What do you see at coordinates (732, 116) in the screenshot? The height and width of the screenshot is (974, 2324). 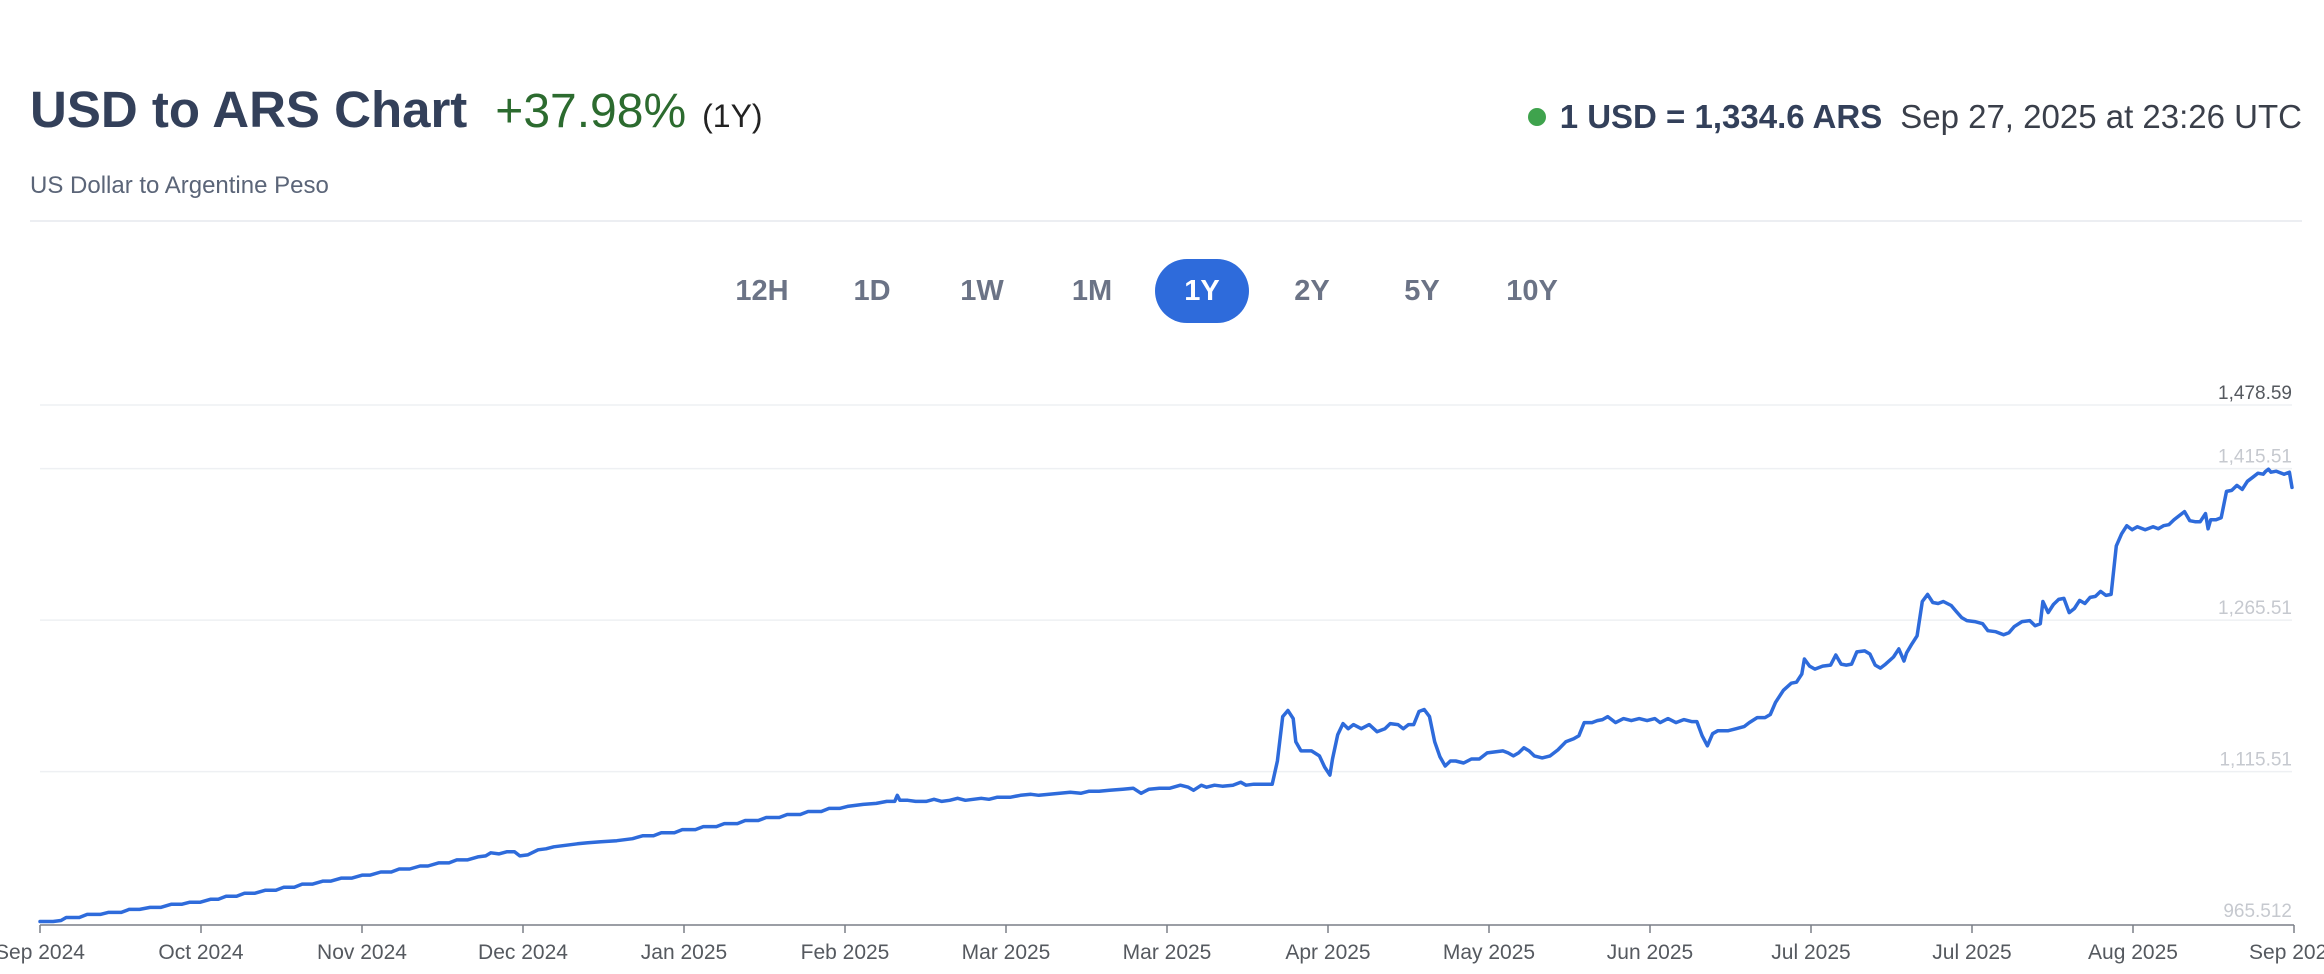 I see `change-period: (1Y)` at bounding box center [732, 116].